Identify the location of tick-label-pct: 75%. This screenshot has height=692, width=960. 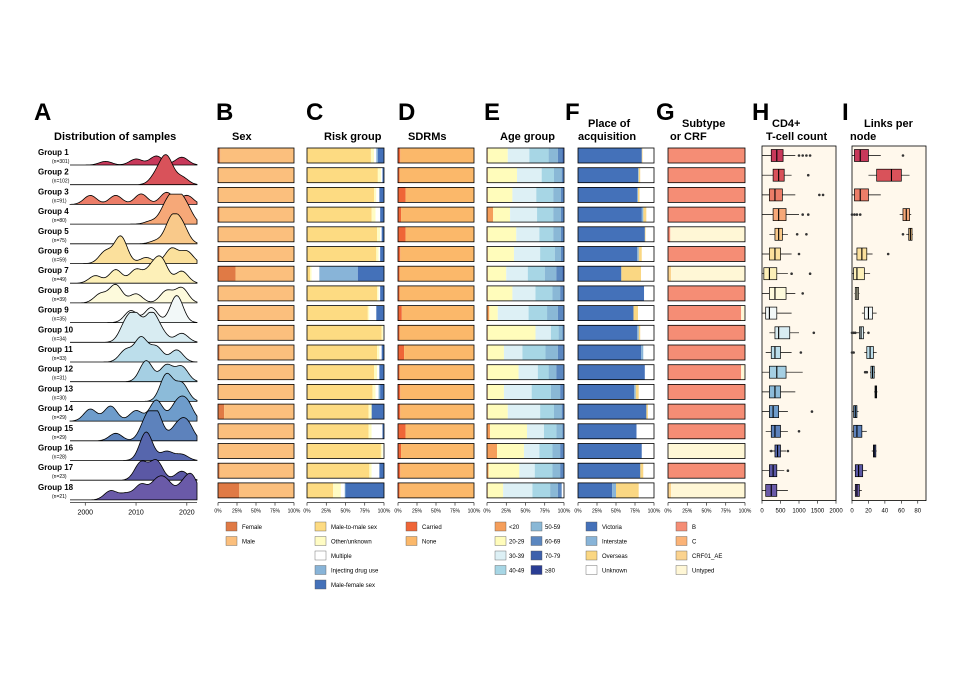
(275, 512).